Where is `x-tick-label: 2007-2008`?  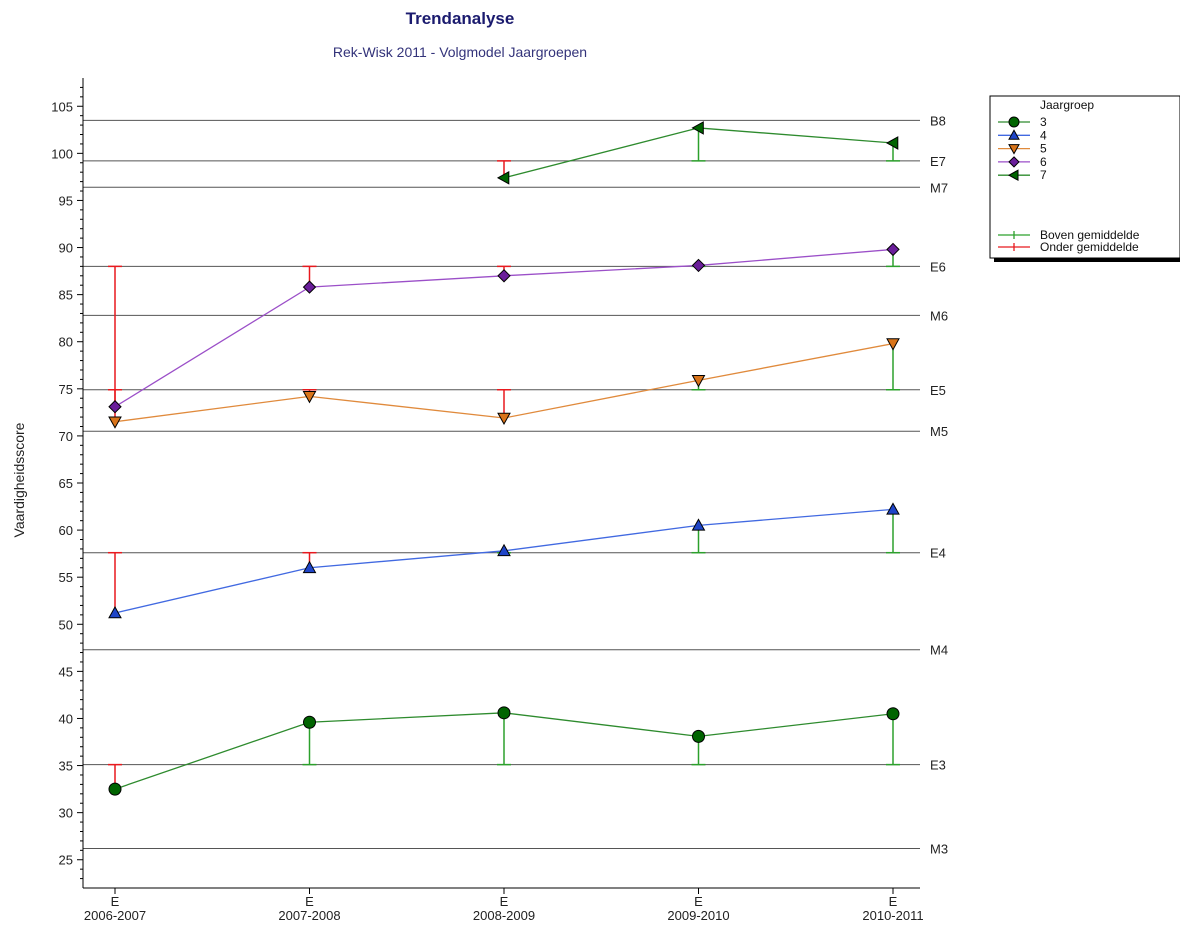
x-tick-label: 2007-2008 is located at coordinates (309, 915).